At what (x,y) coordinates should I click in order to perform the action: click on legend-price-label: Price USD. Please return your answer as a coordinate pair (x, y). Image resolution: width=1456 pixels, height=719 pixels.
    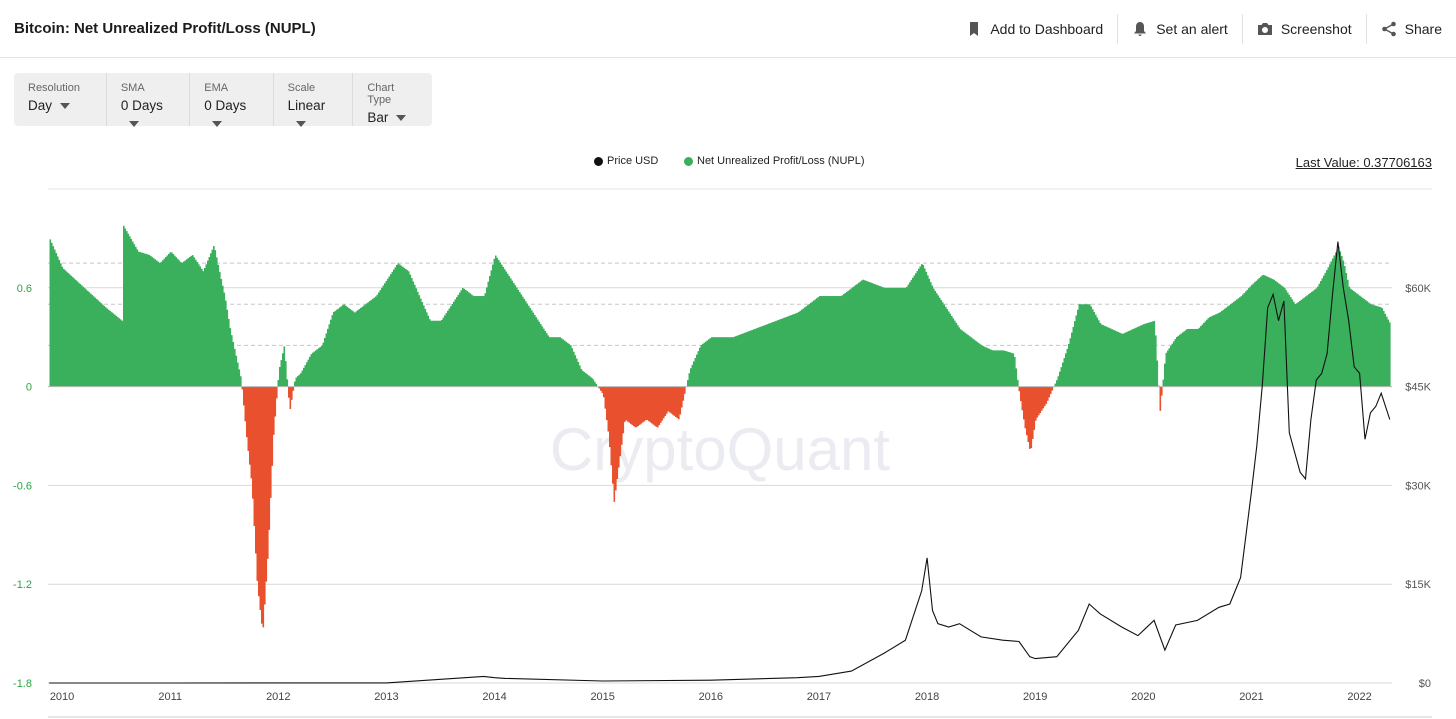
    Looking at the image, I should click on (633, 161).